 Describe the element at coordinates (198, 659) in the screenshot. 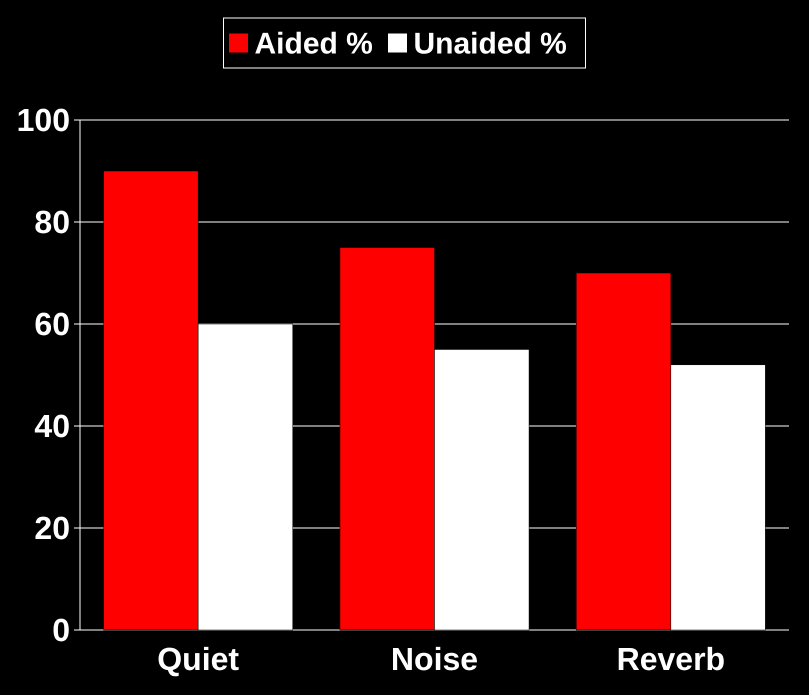

I see `x-tick-label: Quiet` at that location.